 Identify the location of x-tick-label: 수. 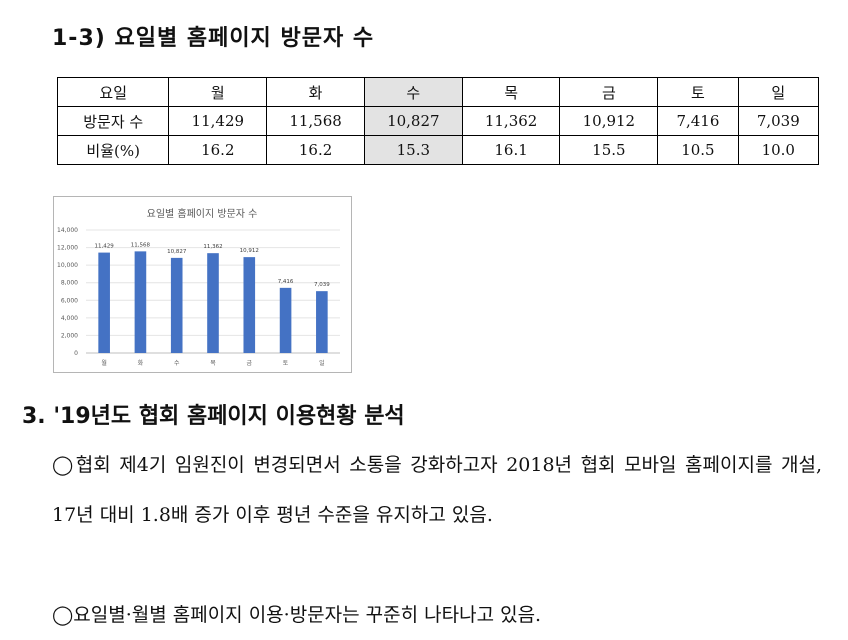
(177, 363).